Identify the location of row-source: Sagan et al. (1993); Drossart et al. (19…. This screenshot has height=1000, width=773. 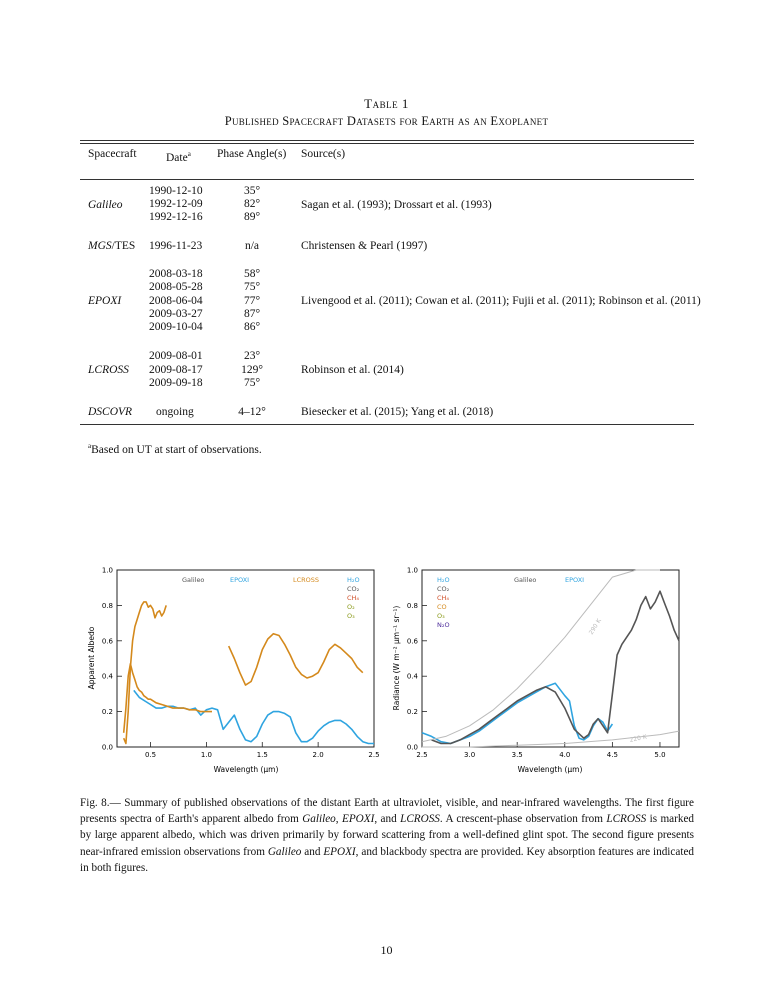
(396, 205).